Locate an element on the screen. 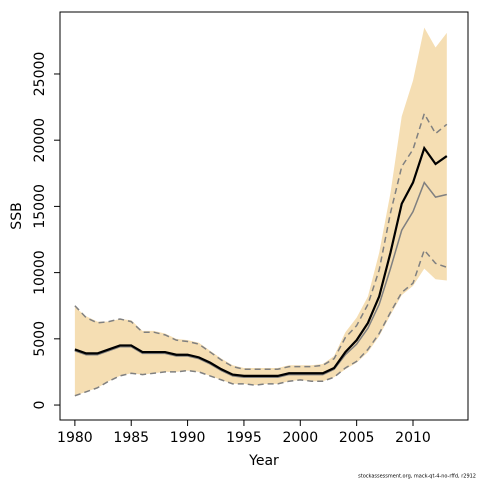 This screenshot has height=480, width=480. x-tick-label: 1990 is located at coordinates (188, 438).